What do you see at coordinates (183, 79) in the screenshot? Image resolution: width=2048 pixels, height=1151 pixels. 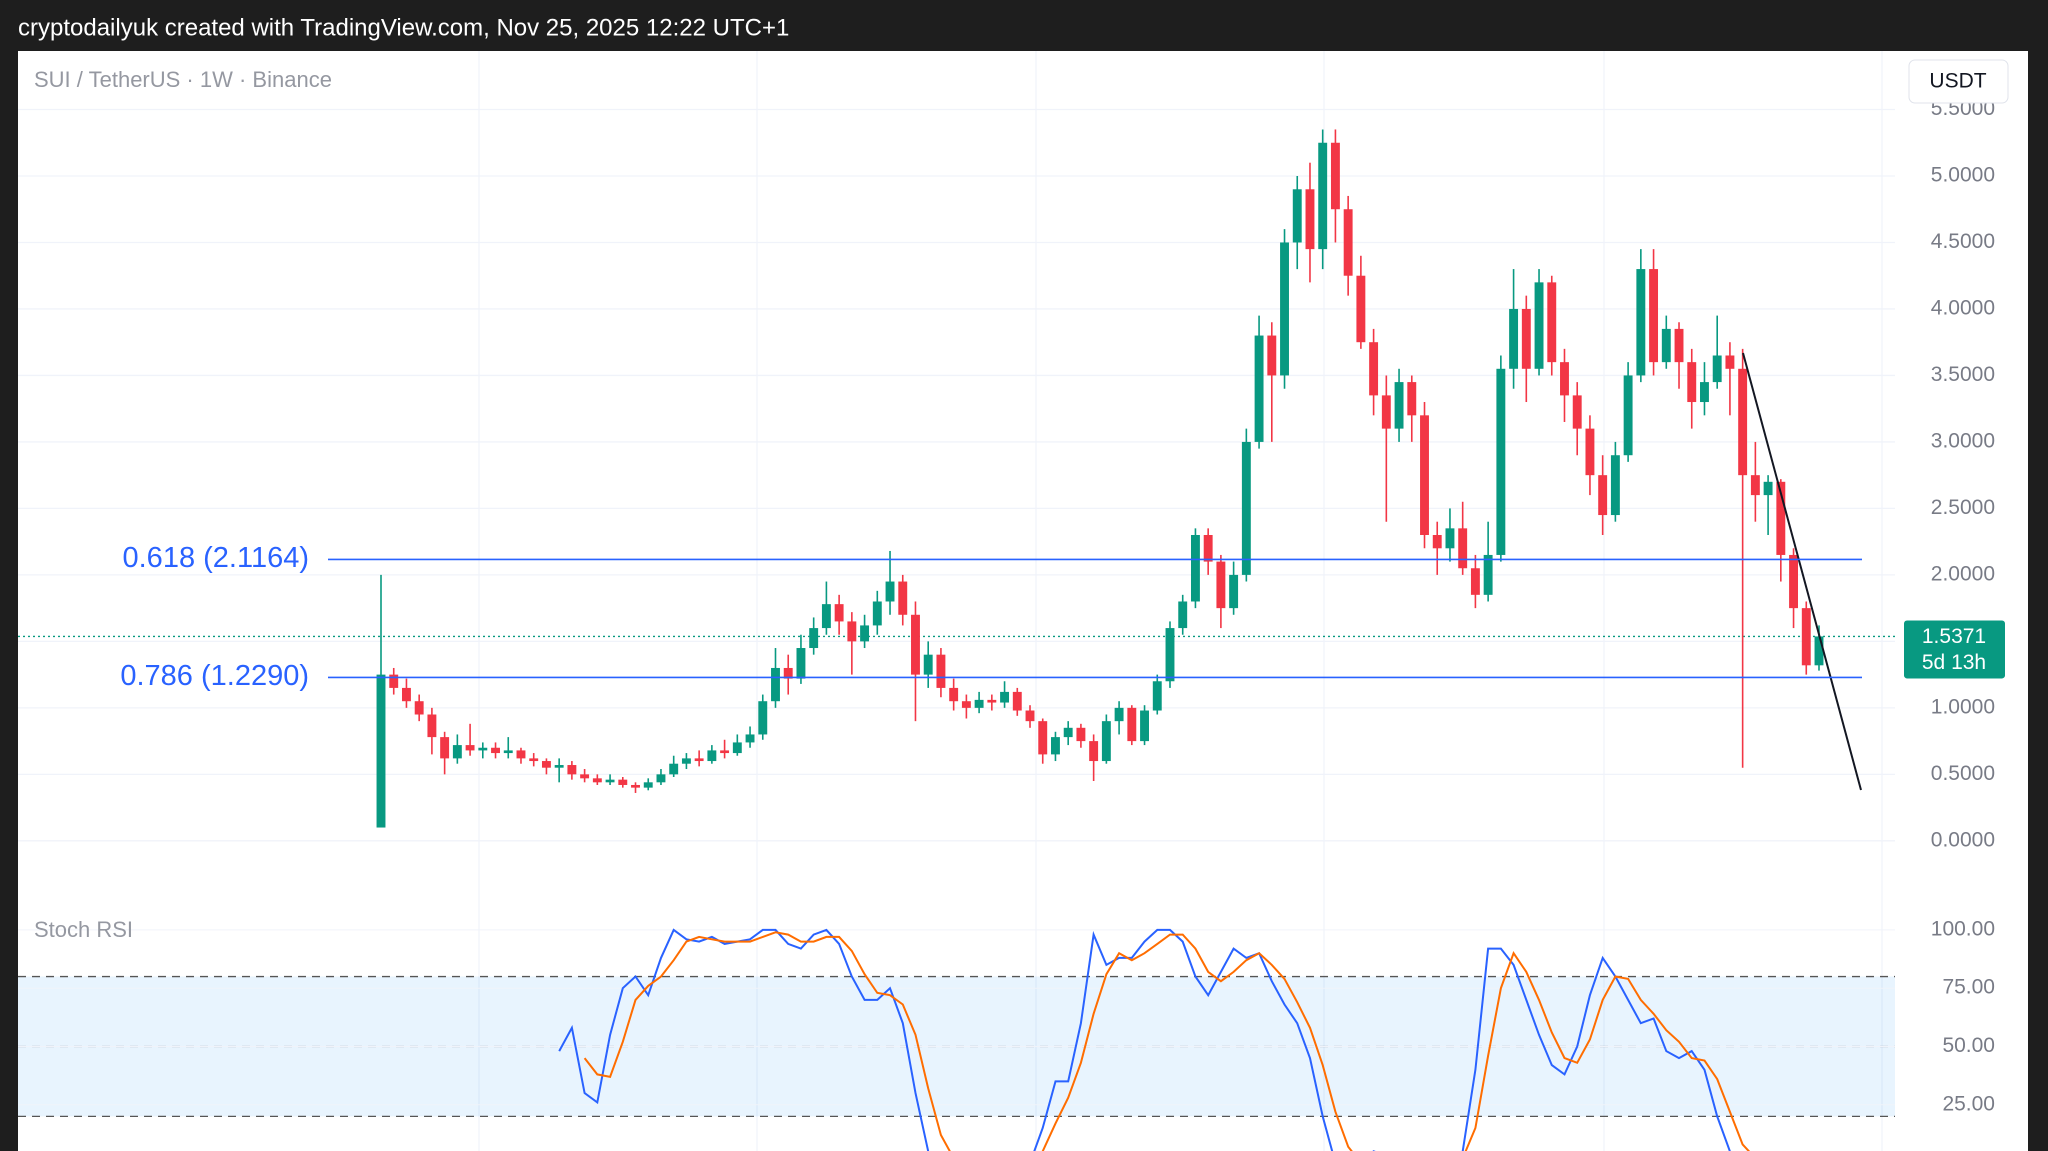 I see `symbol-title: SUI / TetherUS · 1W · Binance` at bounding box center [183, 79].